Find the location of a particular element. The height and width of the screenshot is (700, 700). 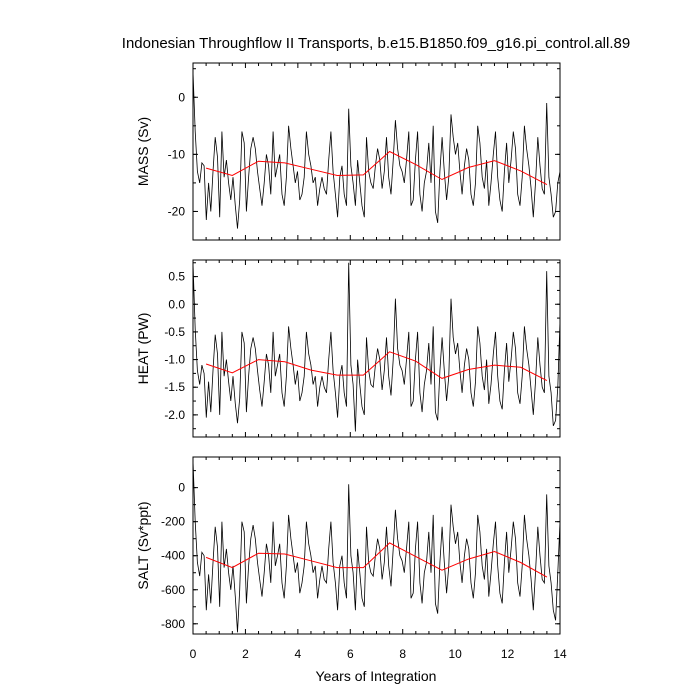

mass-annual-mean-line is located at coordinates (376, 168).